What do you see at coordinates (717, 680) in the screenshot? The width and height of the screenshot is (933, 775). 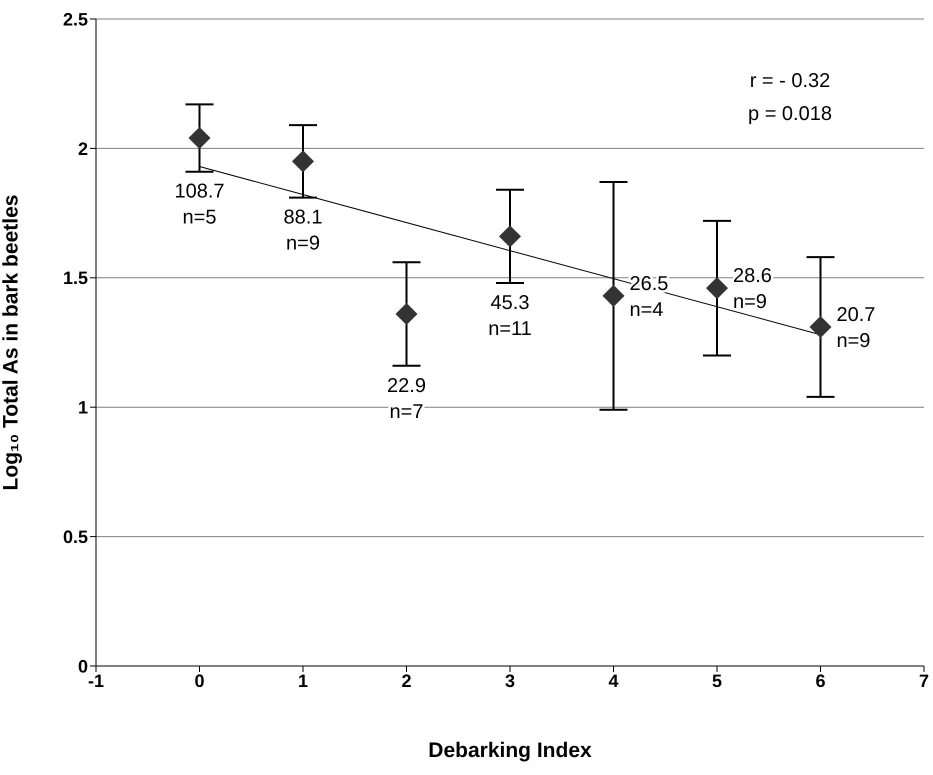 I see `x-tick-label: 5` at bounding box center [717, 680].